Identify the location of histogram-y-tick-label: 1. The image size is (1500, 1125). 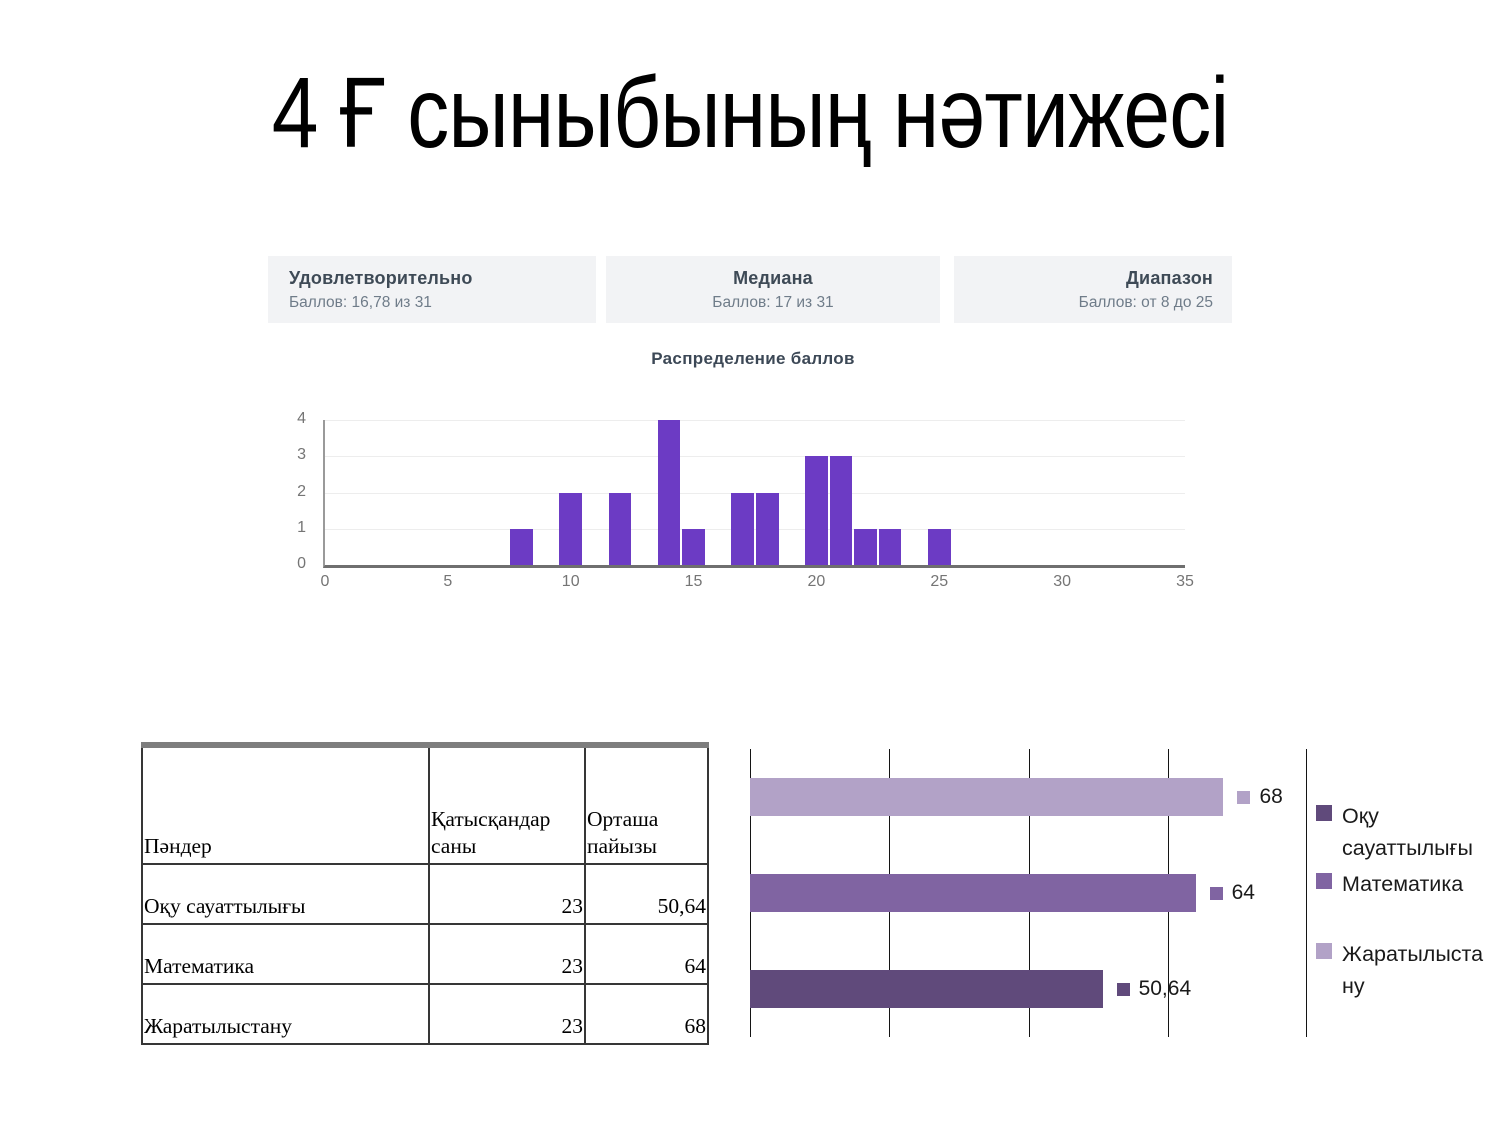
(301, 527).